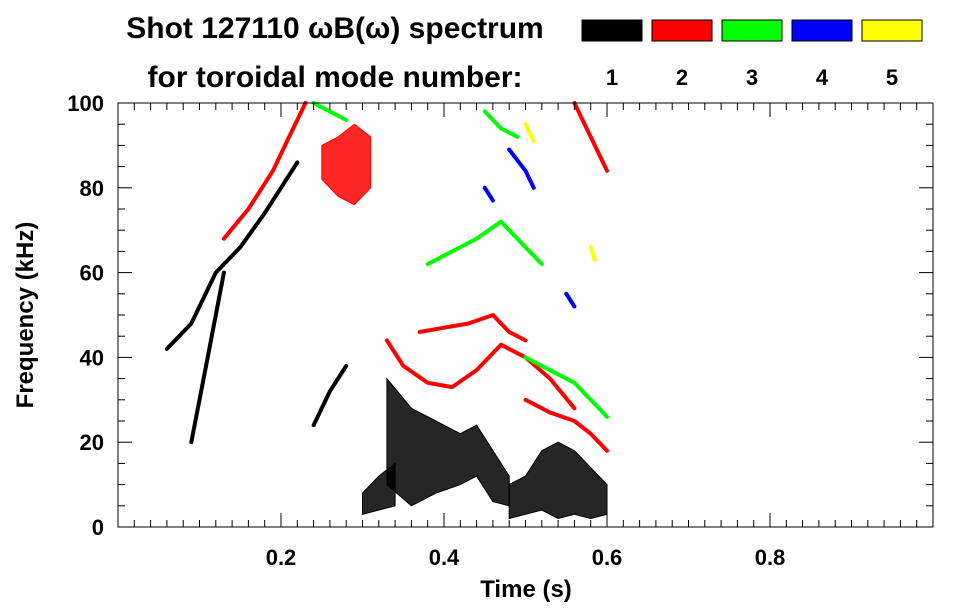  What do you see at coordinates (526, 589) in the screenshot?
I see `x-axis-title: Time (s)` at bounding box center [526, 589].